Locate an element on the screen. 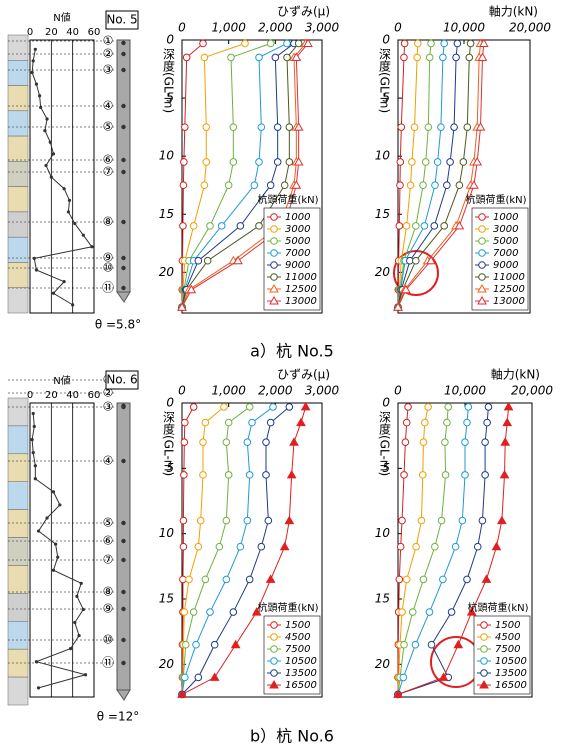 This screenshot has width=584, height=751. pile is located at coordinates (123, 546).